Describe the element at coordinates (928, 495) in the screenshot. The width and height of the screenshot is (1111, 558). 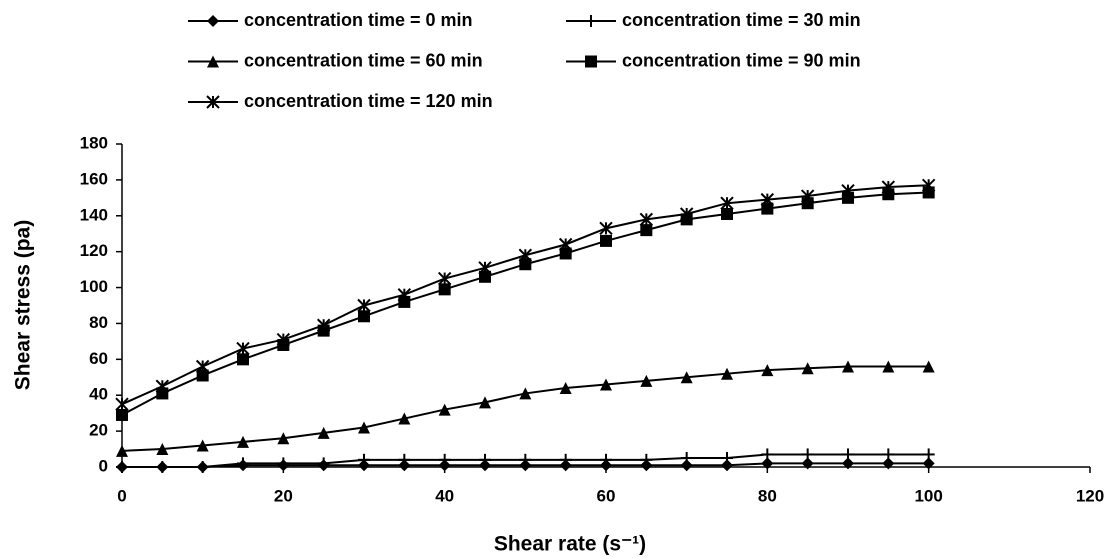
I see `x-tick-label: 100` at that location.